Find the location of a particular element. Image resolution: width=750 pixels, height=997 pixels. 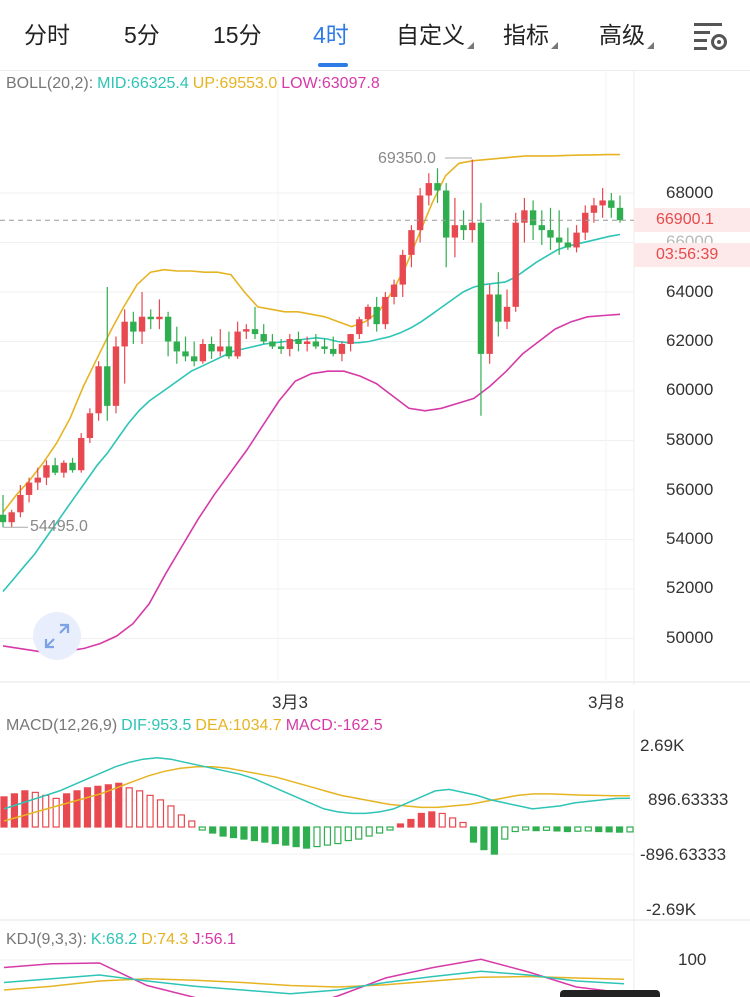

active-tab-indicator is located at coordinates (333, 65).